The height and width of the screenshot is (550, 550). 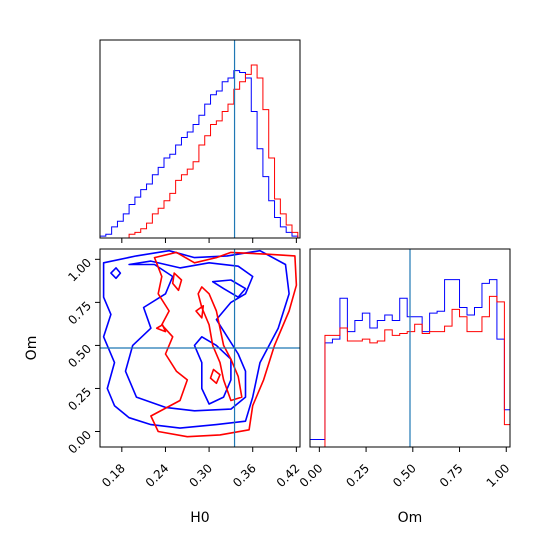 What do you see at coordinates (200, 475) in the screenshot?
I see `x-h0-tick-label-0.30: 0.30` at bounding box center [200, 475].